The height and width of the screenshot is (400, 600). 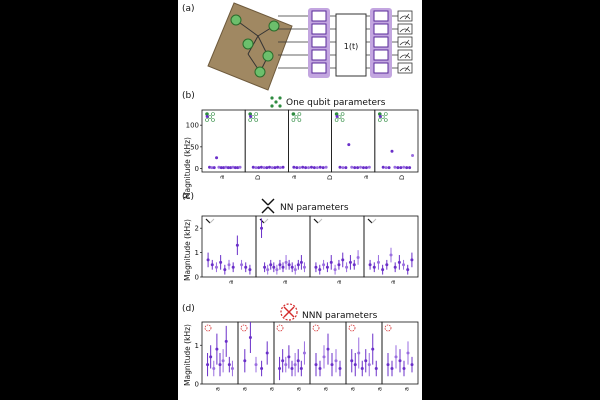 I want to click on x-tick-label: D, so click(x=330, y=177).